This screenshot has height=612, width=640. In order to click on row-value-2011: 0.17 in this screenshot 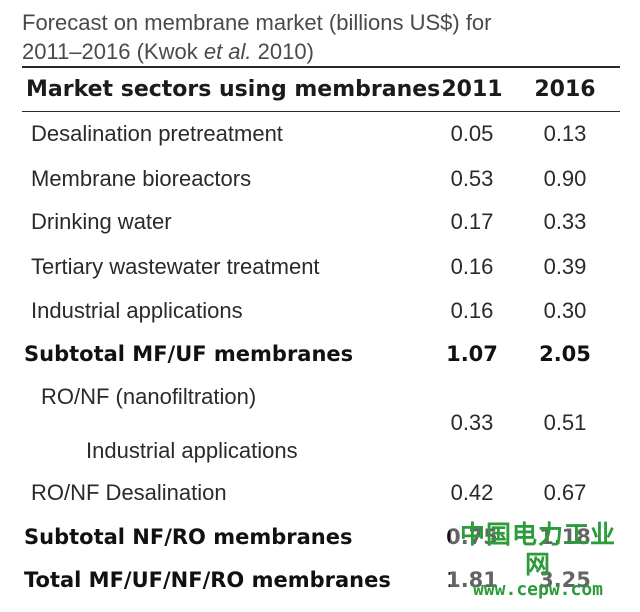, I will do `click(472, 221)`.